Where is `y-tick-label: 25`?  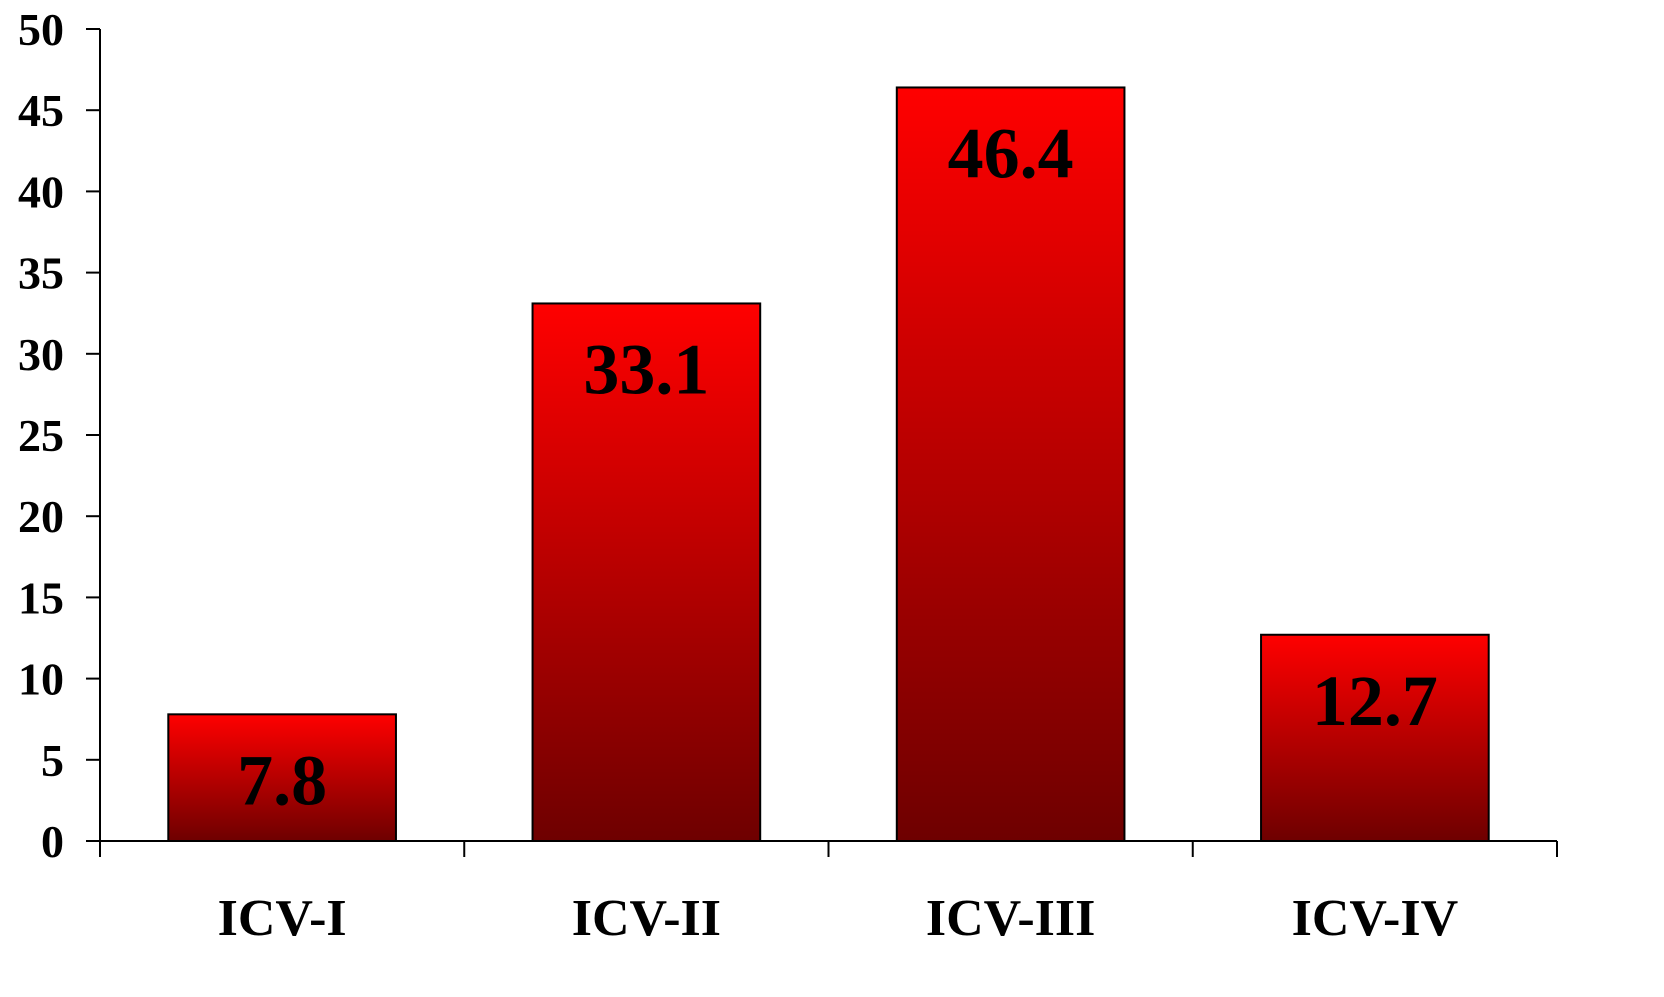
y-tick-label: 25 is located at coordinates (41, 435).